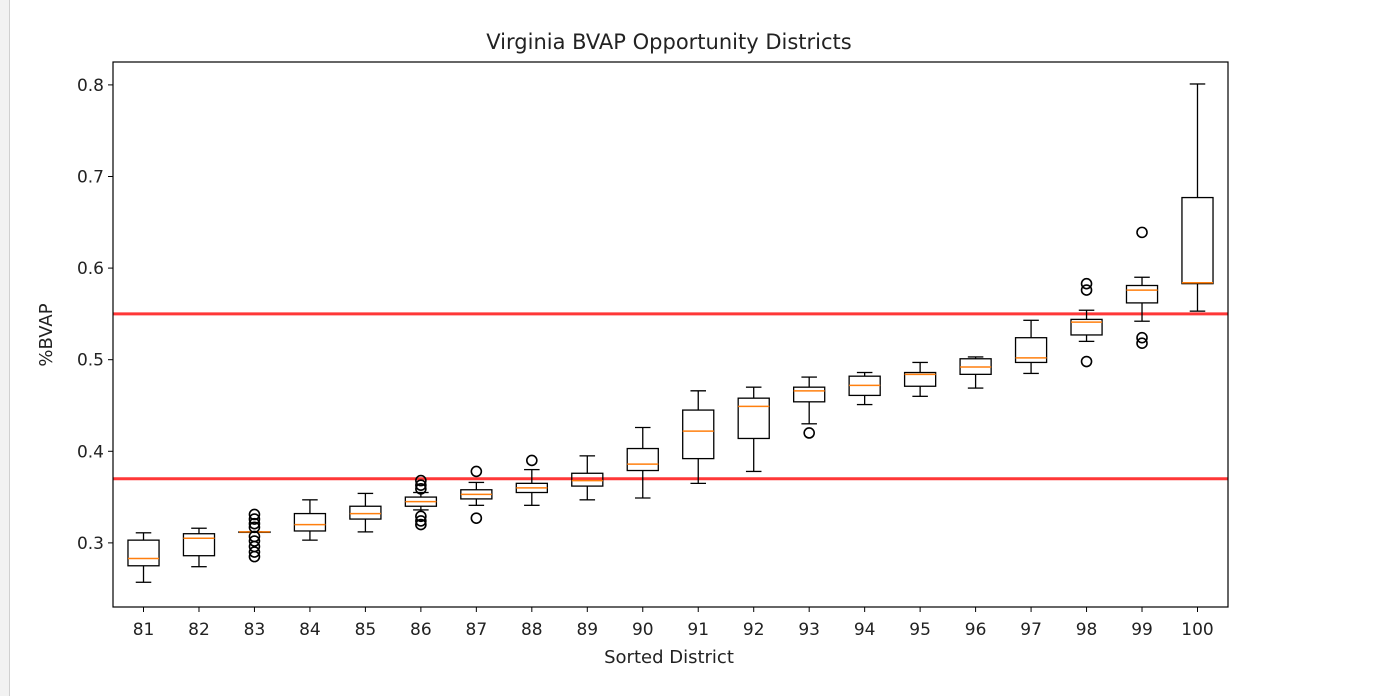 The image size is (1390, 700). What do you see at coordinates (668, 42) in the screenshot?
I see `chart-title: Virginia BVAP Opportunity Districts` at bounding box center [668, 42].